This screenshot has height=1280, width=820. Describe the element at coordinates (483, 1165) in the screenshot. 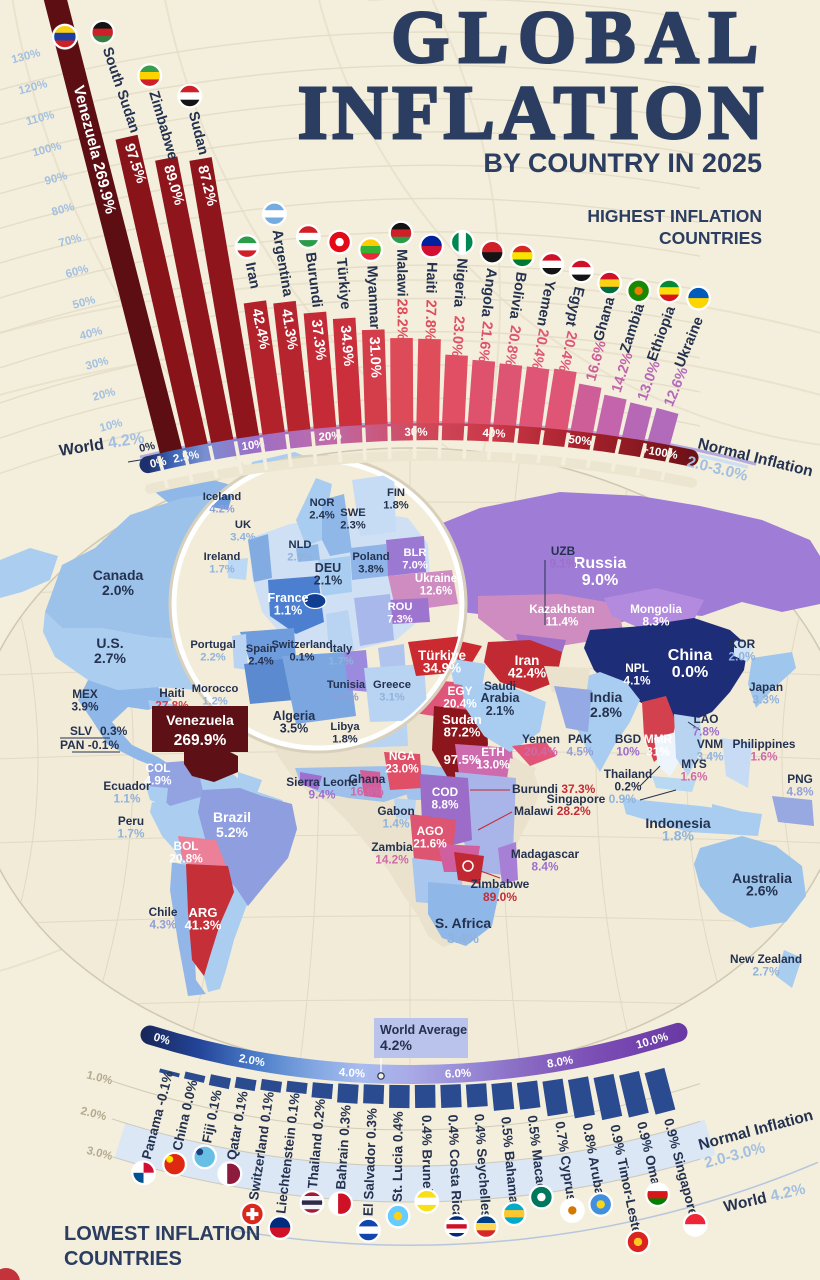

I see `svg-text: 0.4% Seychelles` at that location.